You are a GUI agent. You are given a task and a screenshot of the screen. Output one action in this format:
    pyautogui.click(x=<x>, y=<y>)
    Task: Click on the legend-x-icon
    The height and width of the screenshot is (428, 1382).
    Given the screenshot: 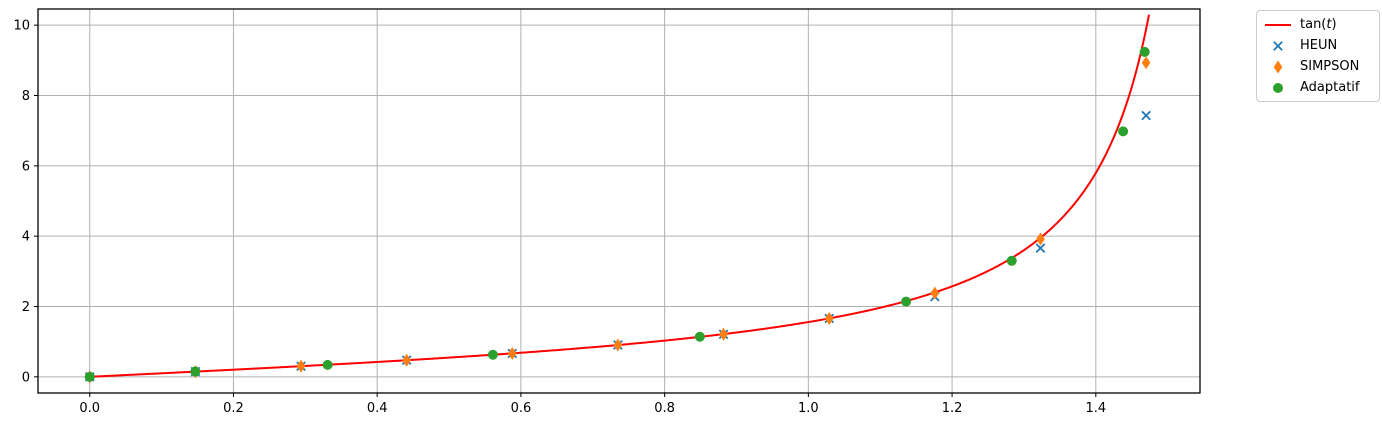 What is the action you would take?
    pyautogui.click(x=1278, y=45)
    